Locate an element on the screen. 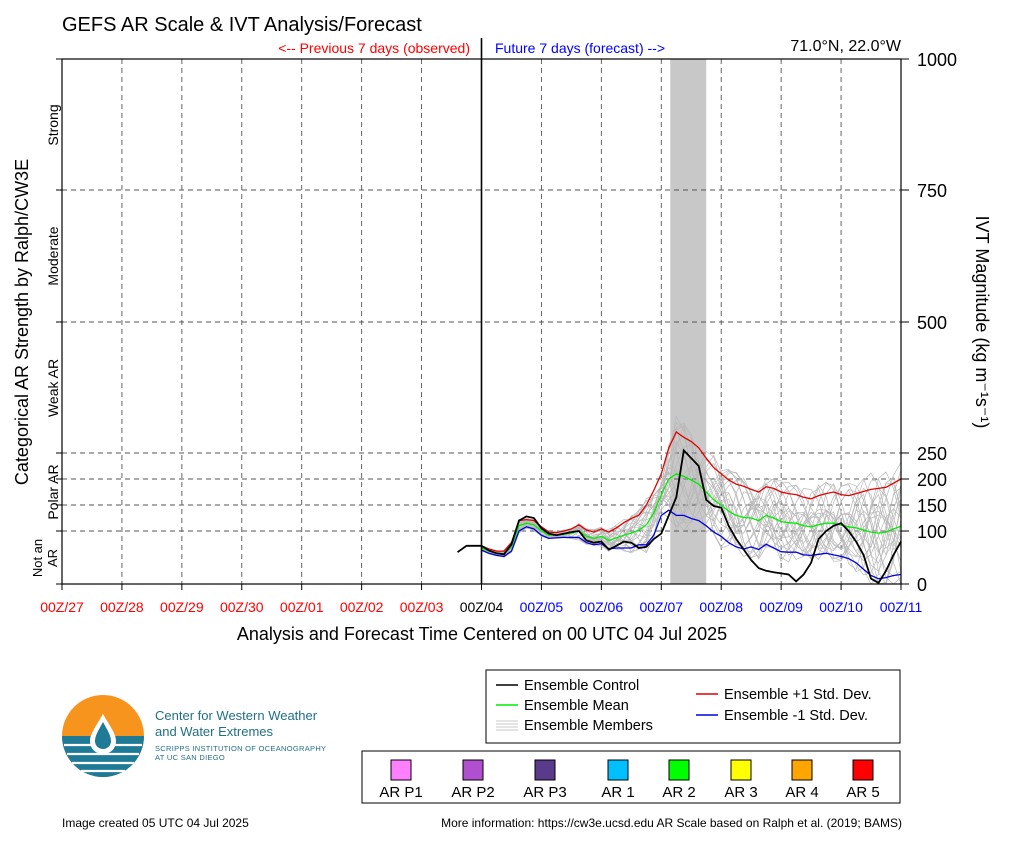 Image resolution: width=1010 pixels, height=851 pixels. x-tick-label: 00Z/03 is located at coordinates (422, 607).